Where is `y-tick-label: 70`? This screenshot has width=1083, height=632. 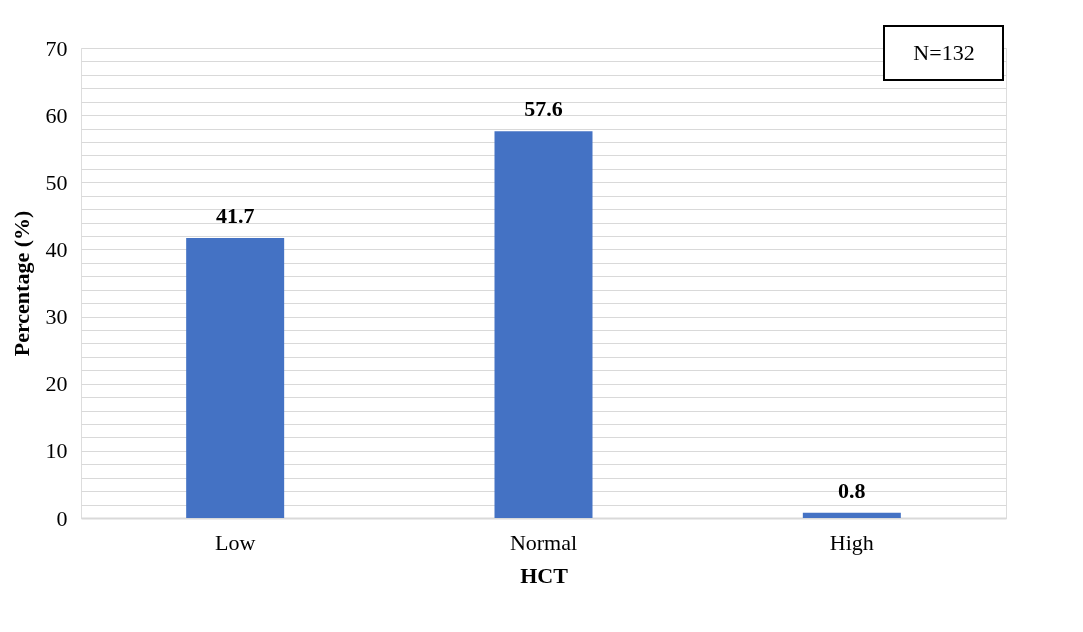 y-tick-label: 70 is located at coordinates (56, 48).